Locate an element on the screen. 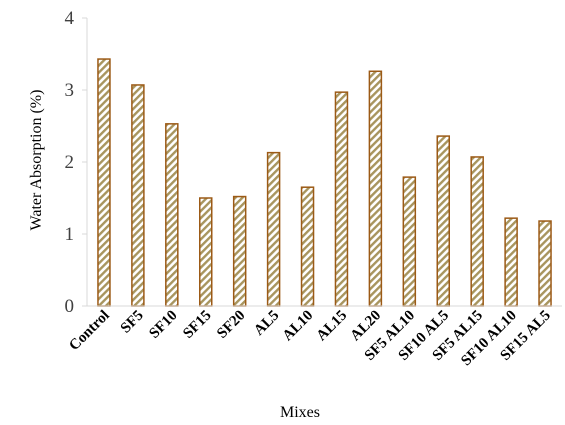 The image size is (565, 425). y-tick-label: 0 is located at coordinates (70, 306).